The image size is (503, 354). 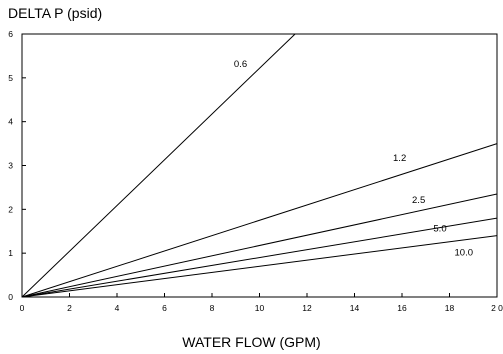 What do you see at coordinates (464, 252) in the screenshot?
I see `series-label: 10.0` at bounding box center [464, 252].